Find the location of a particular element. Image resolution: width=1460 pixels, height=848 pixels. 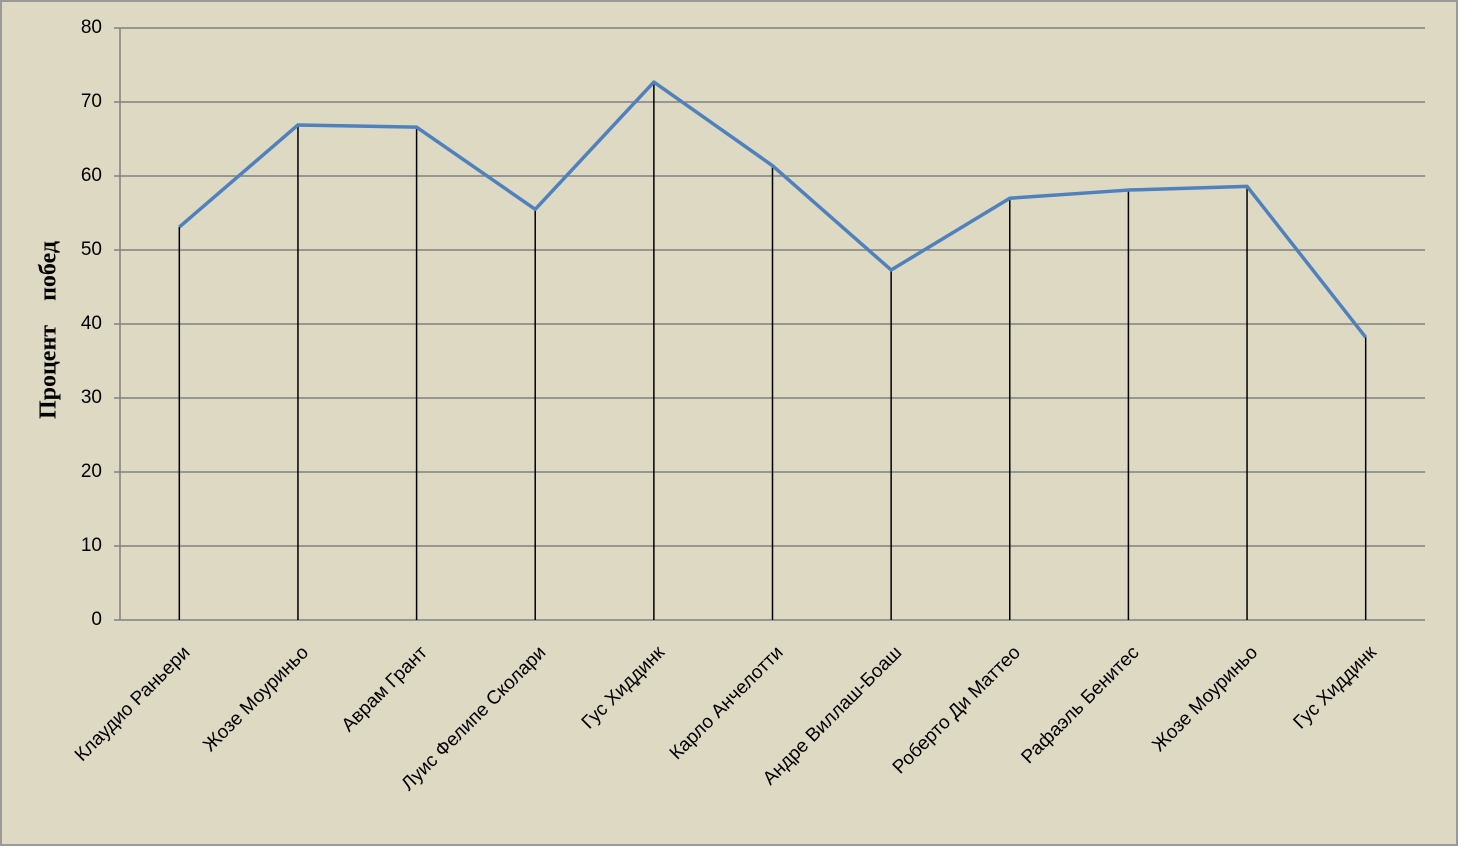

y-tick-label: 40 is located at coordinates (91, 323).